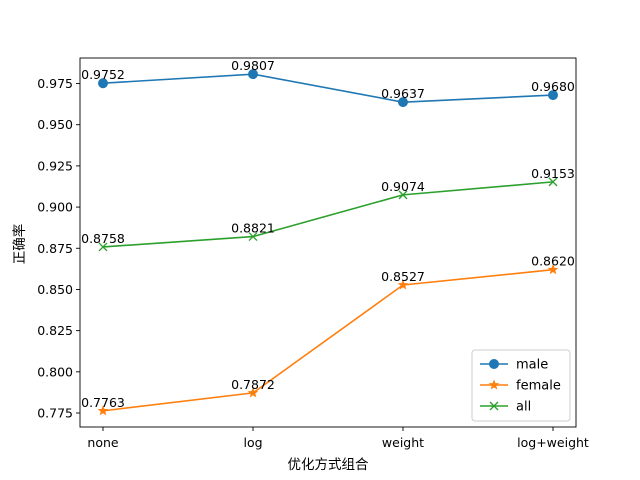 The width and height of the screenshot is (640, 480). Describe the element at coordinates (55, 124) in the screenshot. I see `y-tick-label: 0.950` at that location.